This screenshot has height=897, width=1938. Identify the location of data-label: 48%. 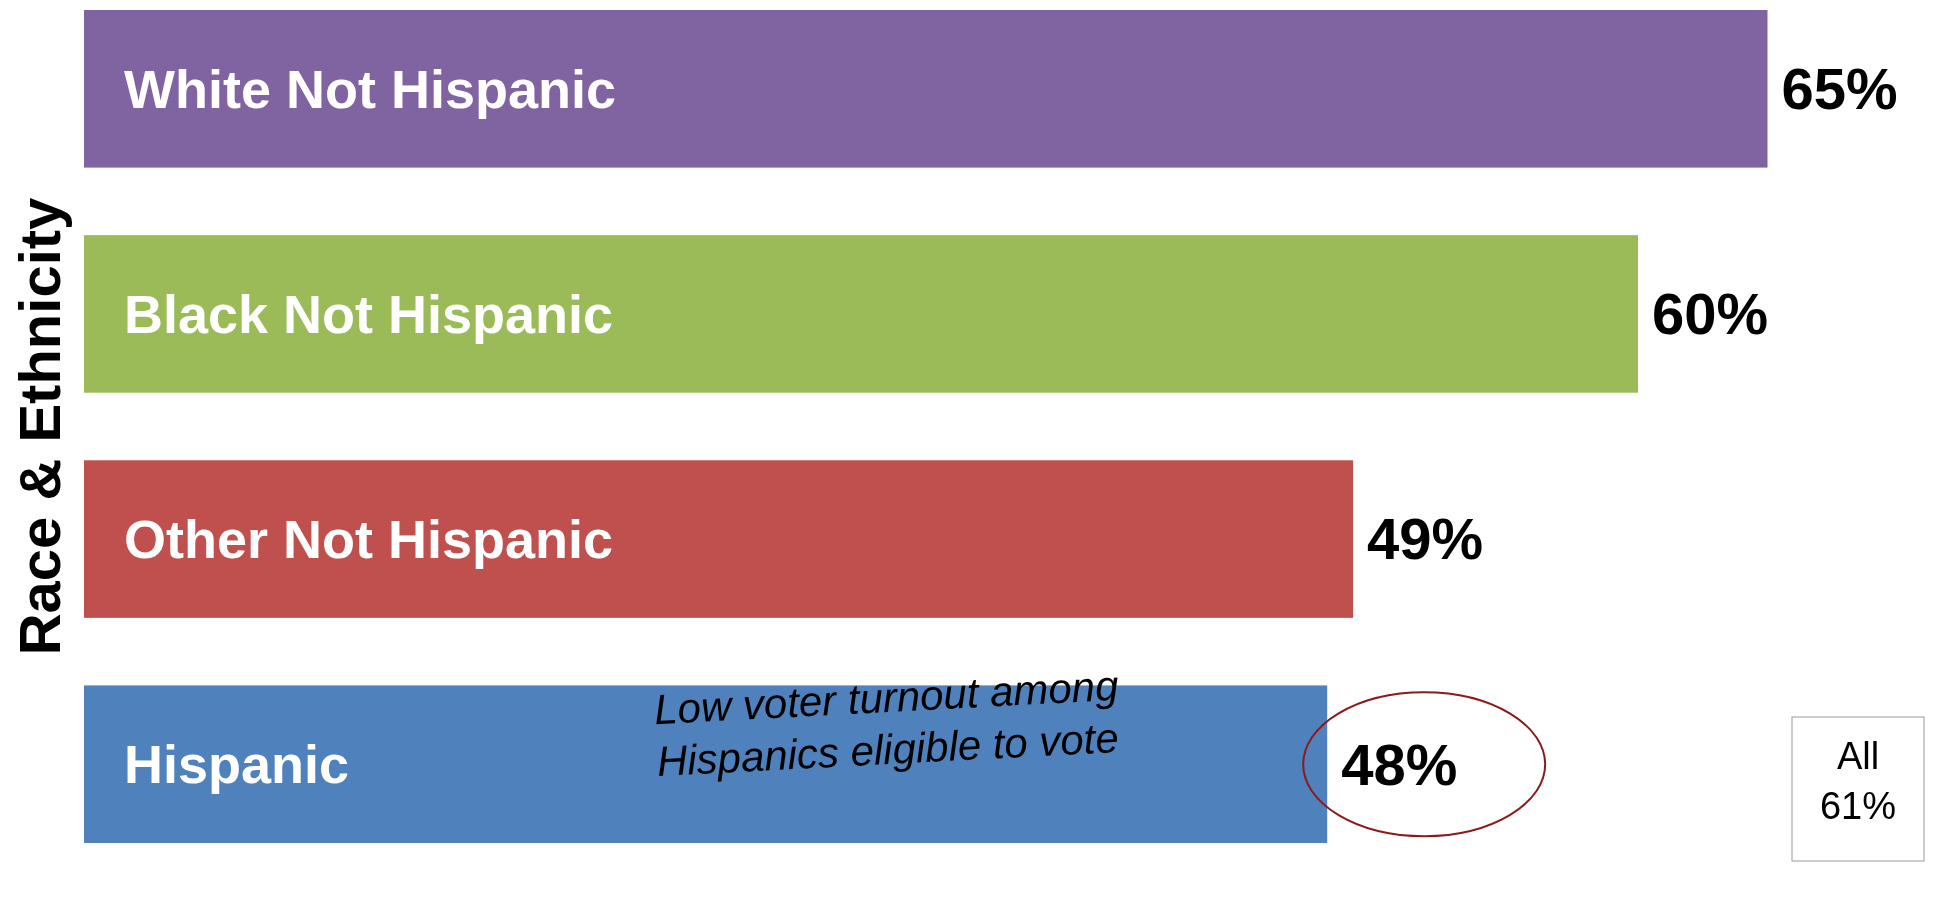
(1399, 764).